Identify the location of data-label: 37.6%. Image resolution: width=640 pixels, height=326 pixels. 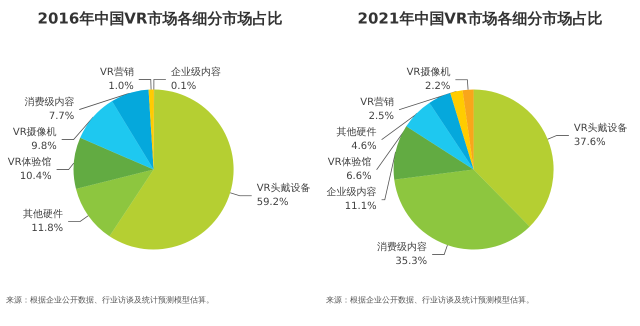
(590, 142).